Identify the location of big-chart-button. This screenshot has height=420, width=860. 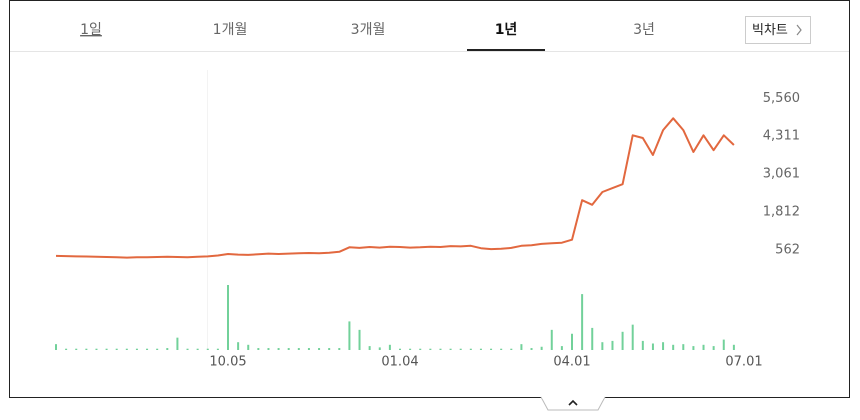
(778, 30).